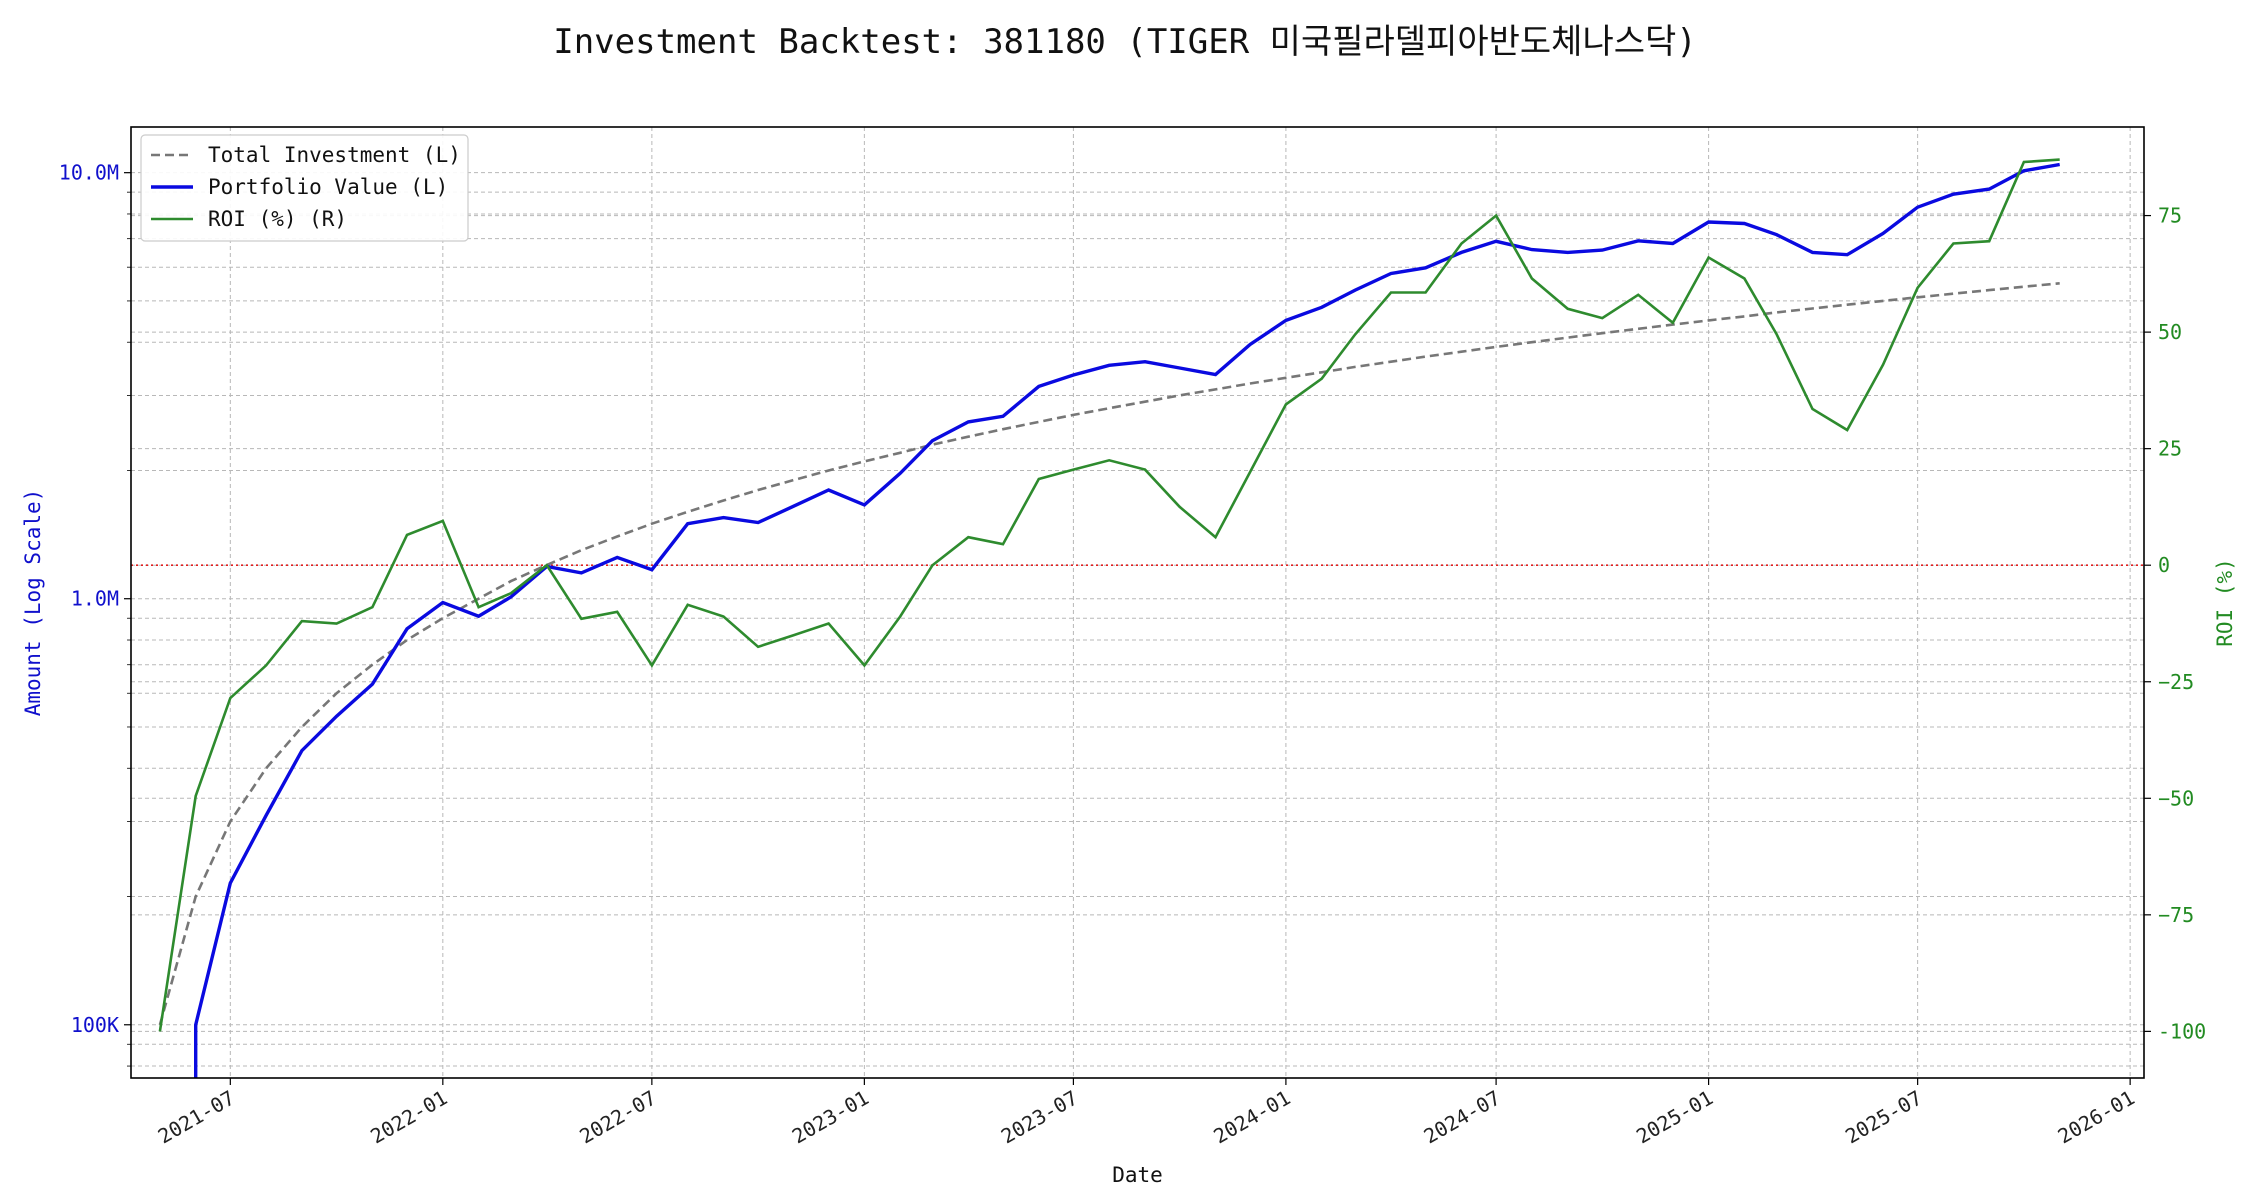  I want to click on y-right-axis-label: ROI (%), so click(2225, 602).